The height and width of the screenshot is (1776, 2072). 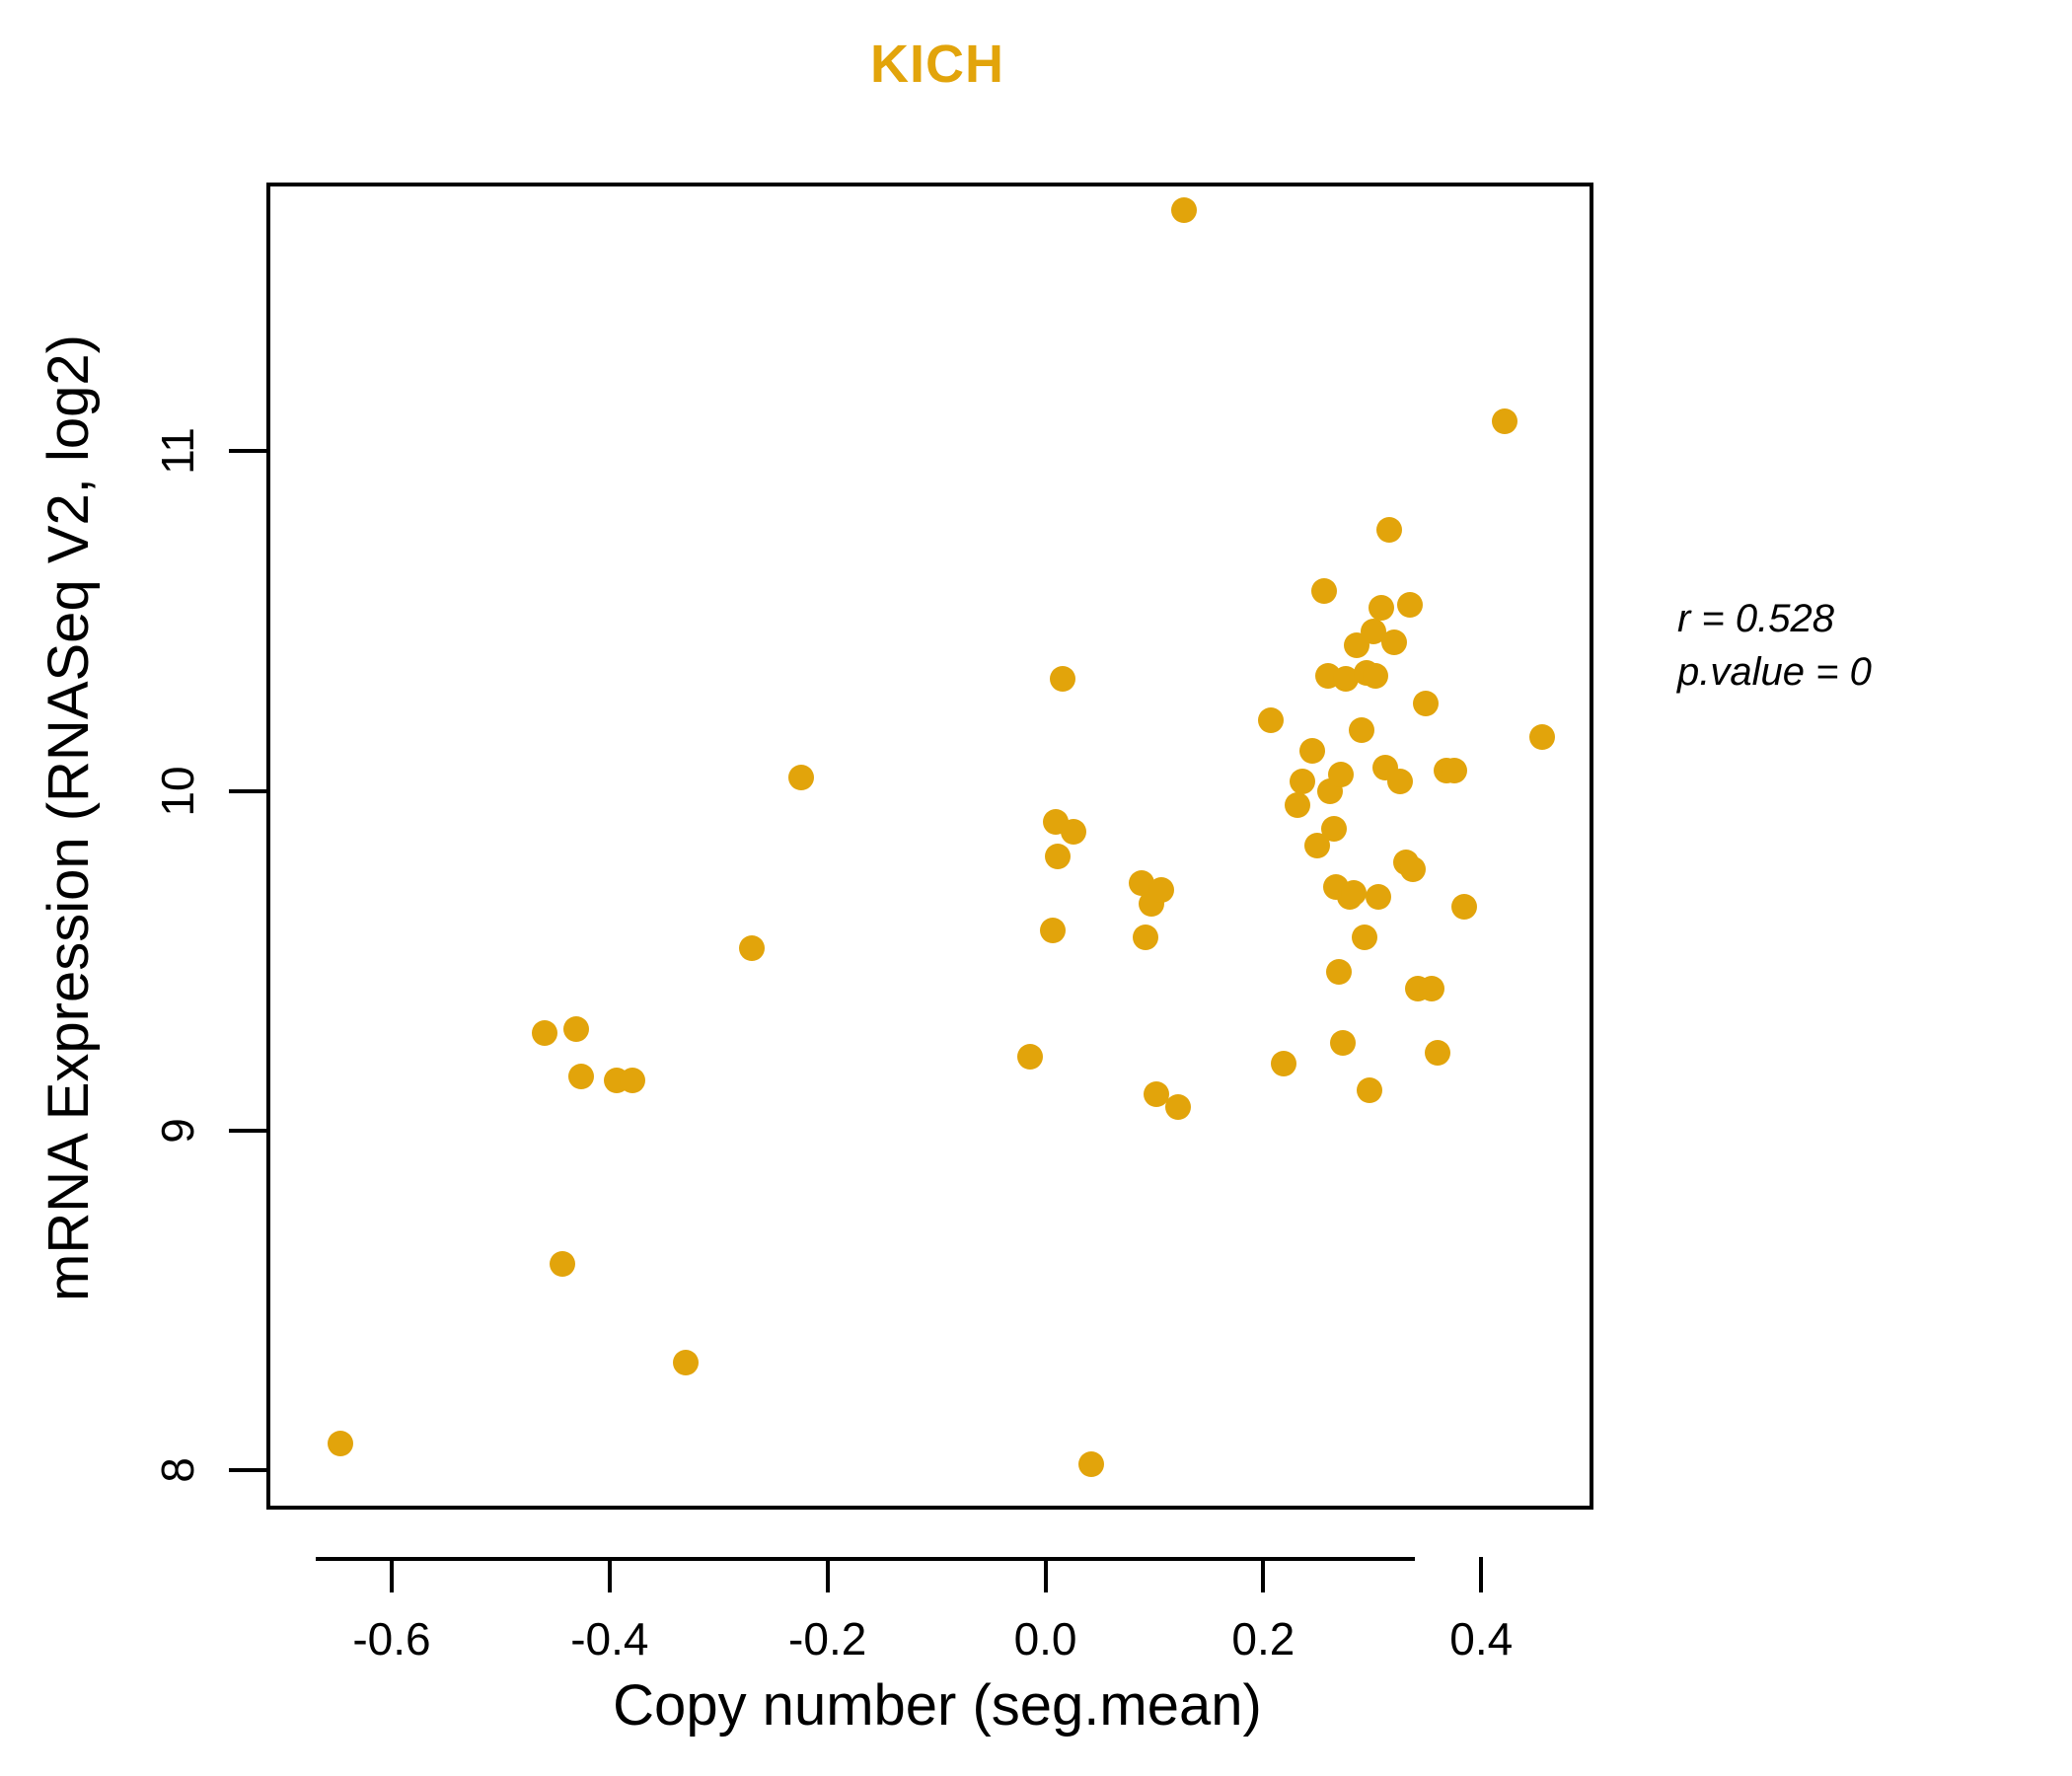 What do you see at coordinates (1045, 1639) in the screenshot?
I see `x-tick-label: 0.0` at bounding box center [1045, 1639].